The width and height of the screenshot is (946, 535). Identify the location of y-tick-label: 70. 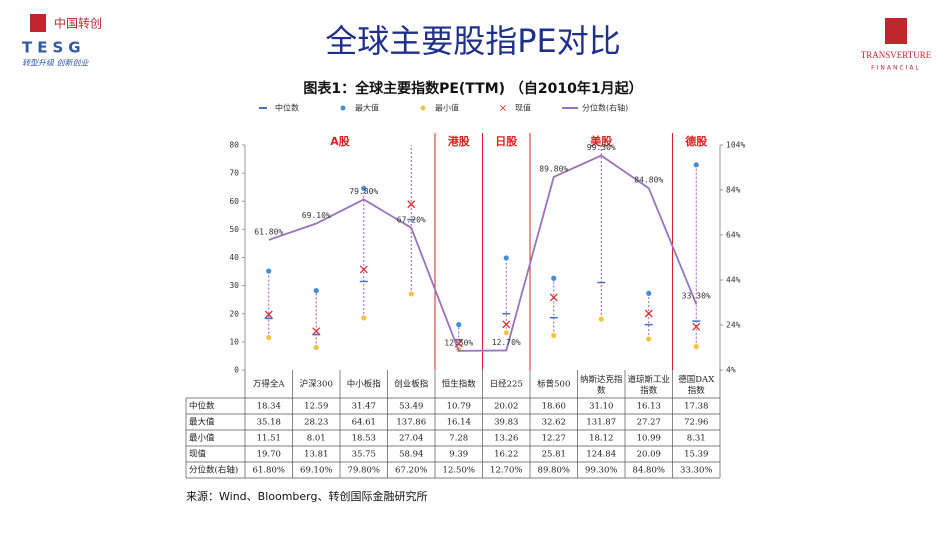
(234, 173).